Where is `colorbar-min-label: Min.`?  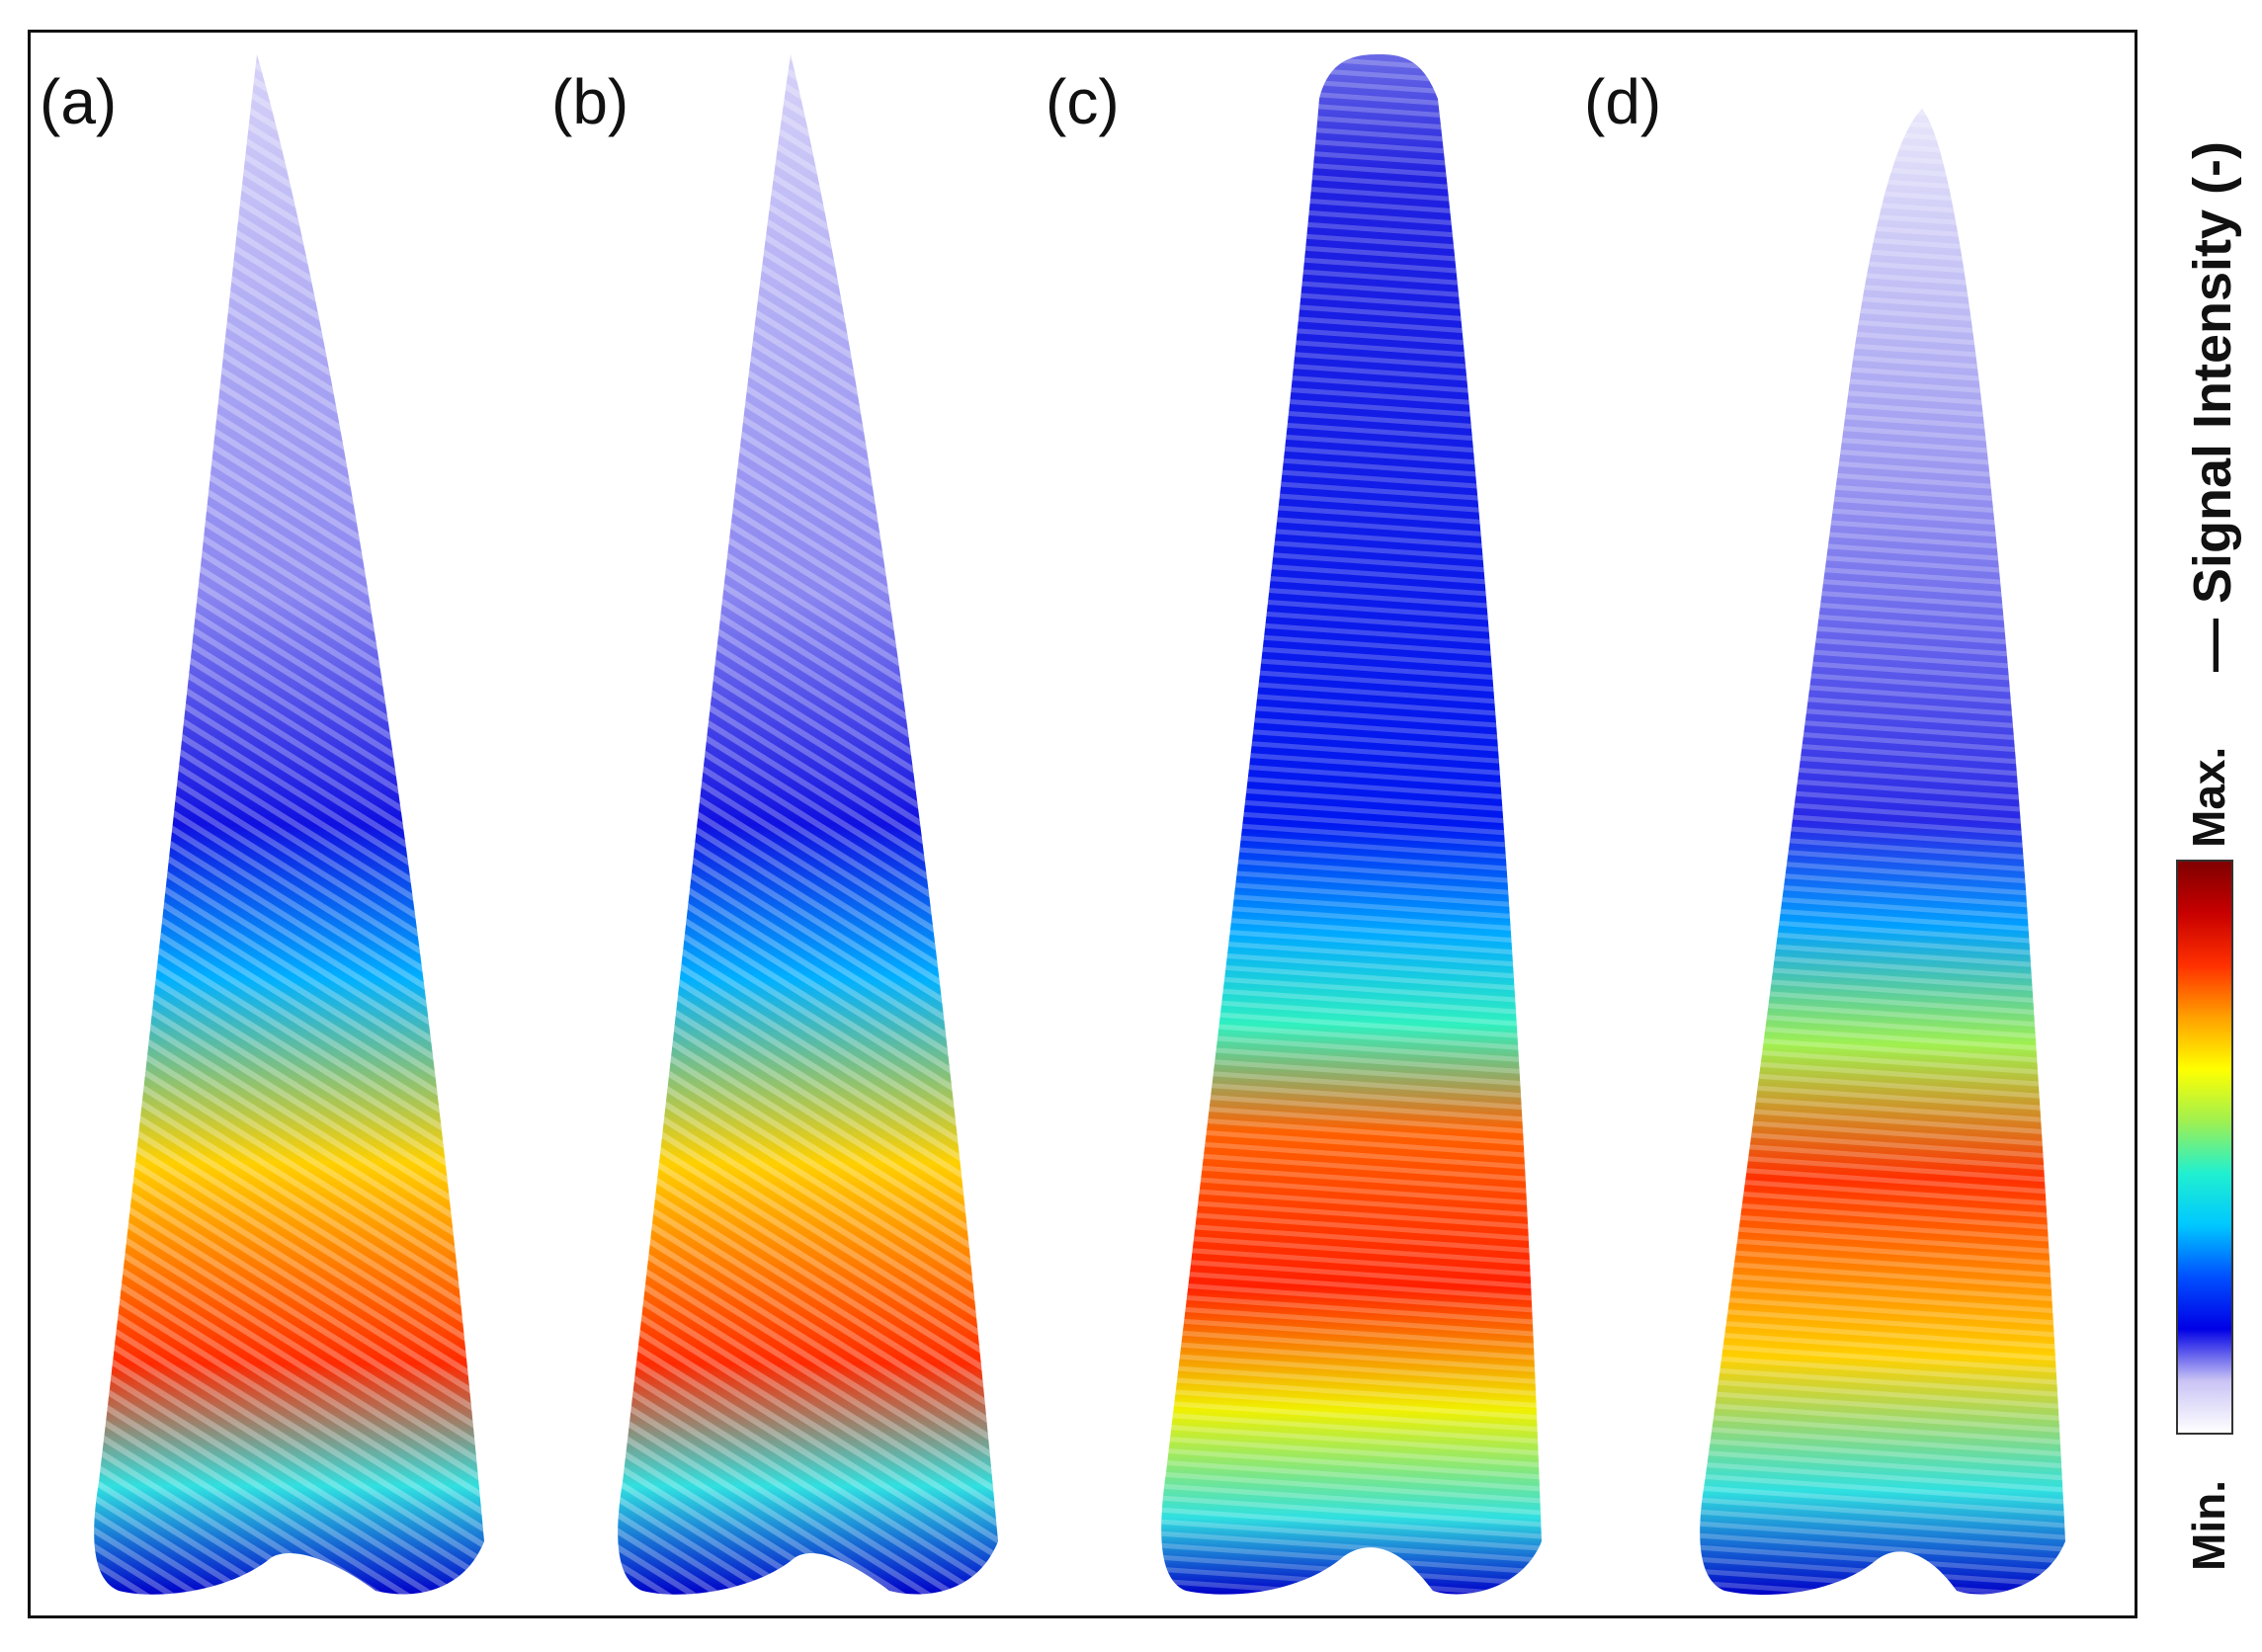 colorbar-min-label: Min. is located at coordinates (2208, 1525).